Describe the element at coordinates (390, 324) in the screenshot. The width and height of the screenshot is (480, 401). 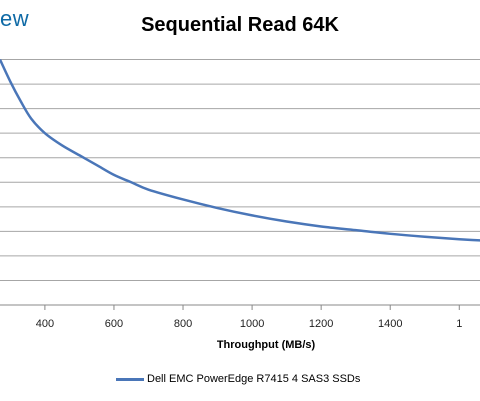
I see `x-tick-label: 1400` at that location.